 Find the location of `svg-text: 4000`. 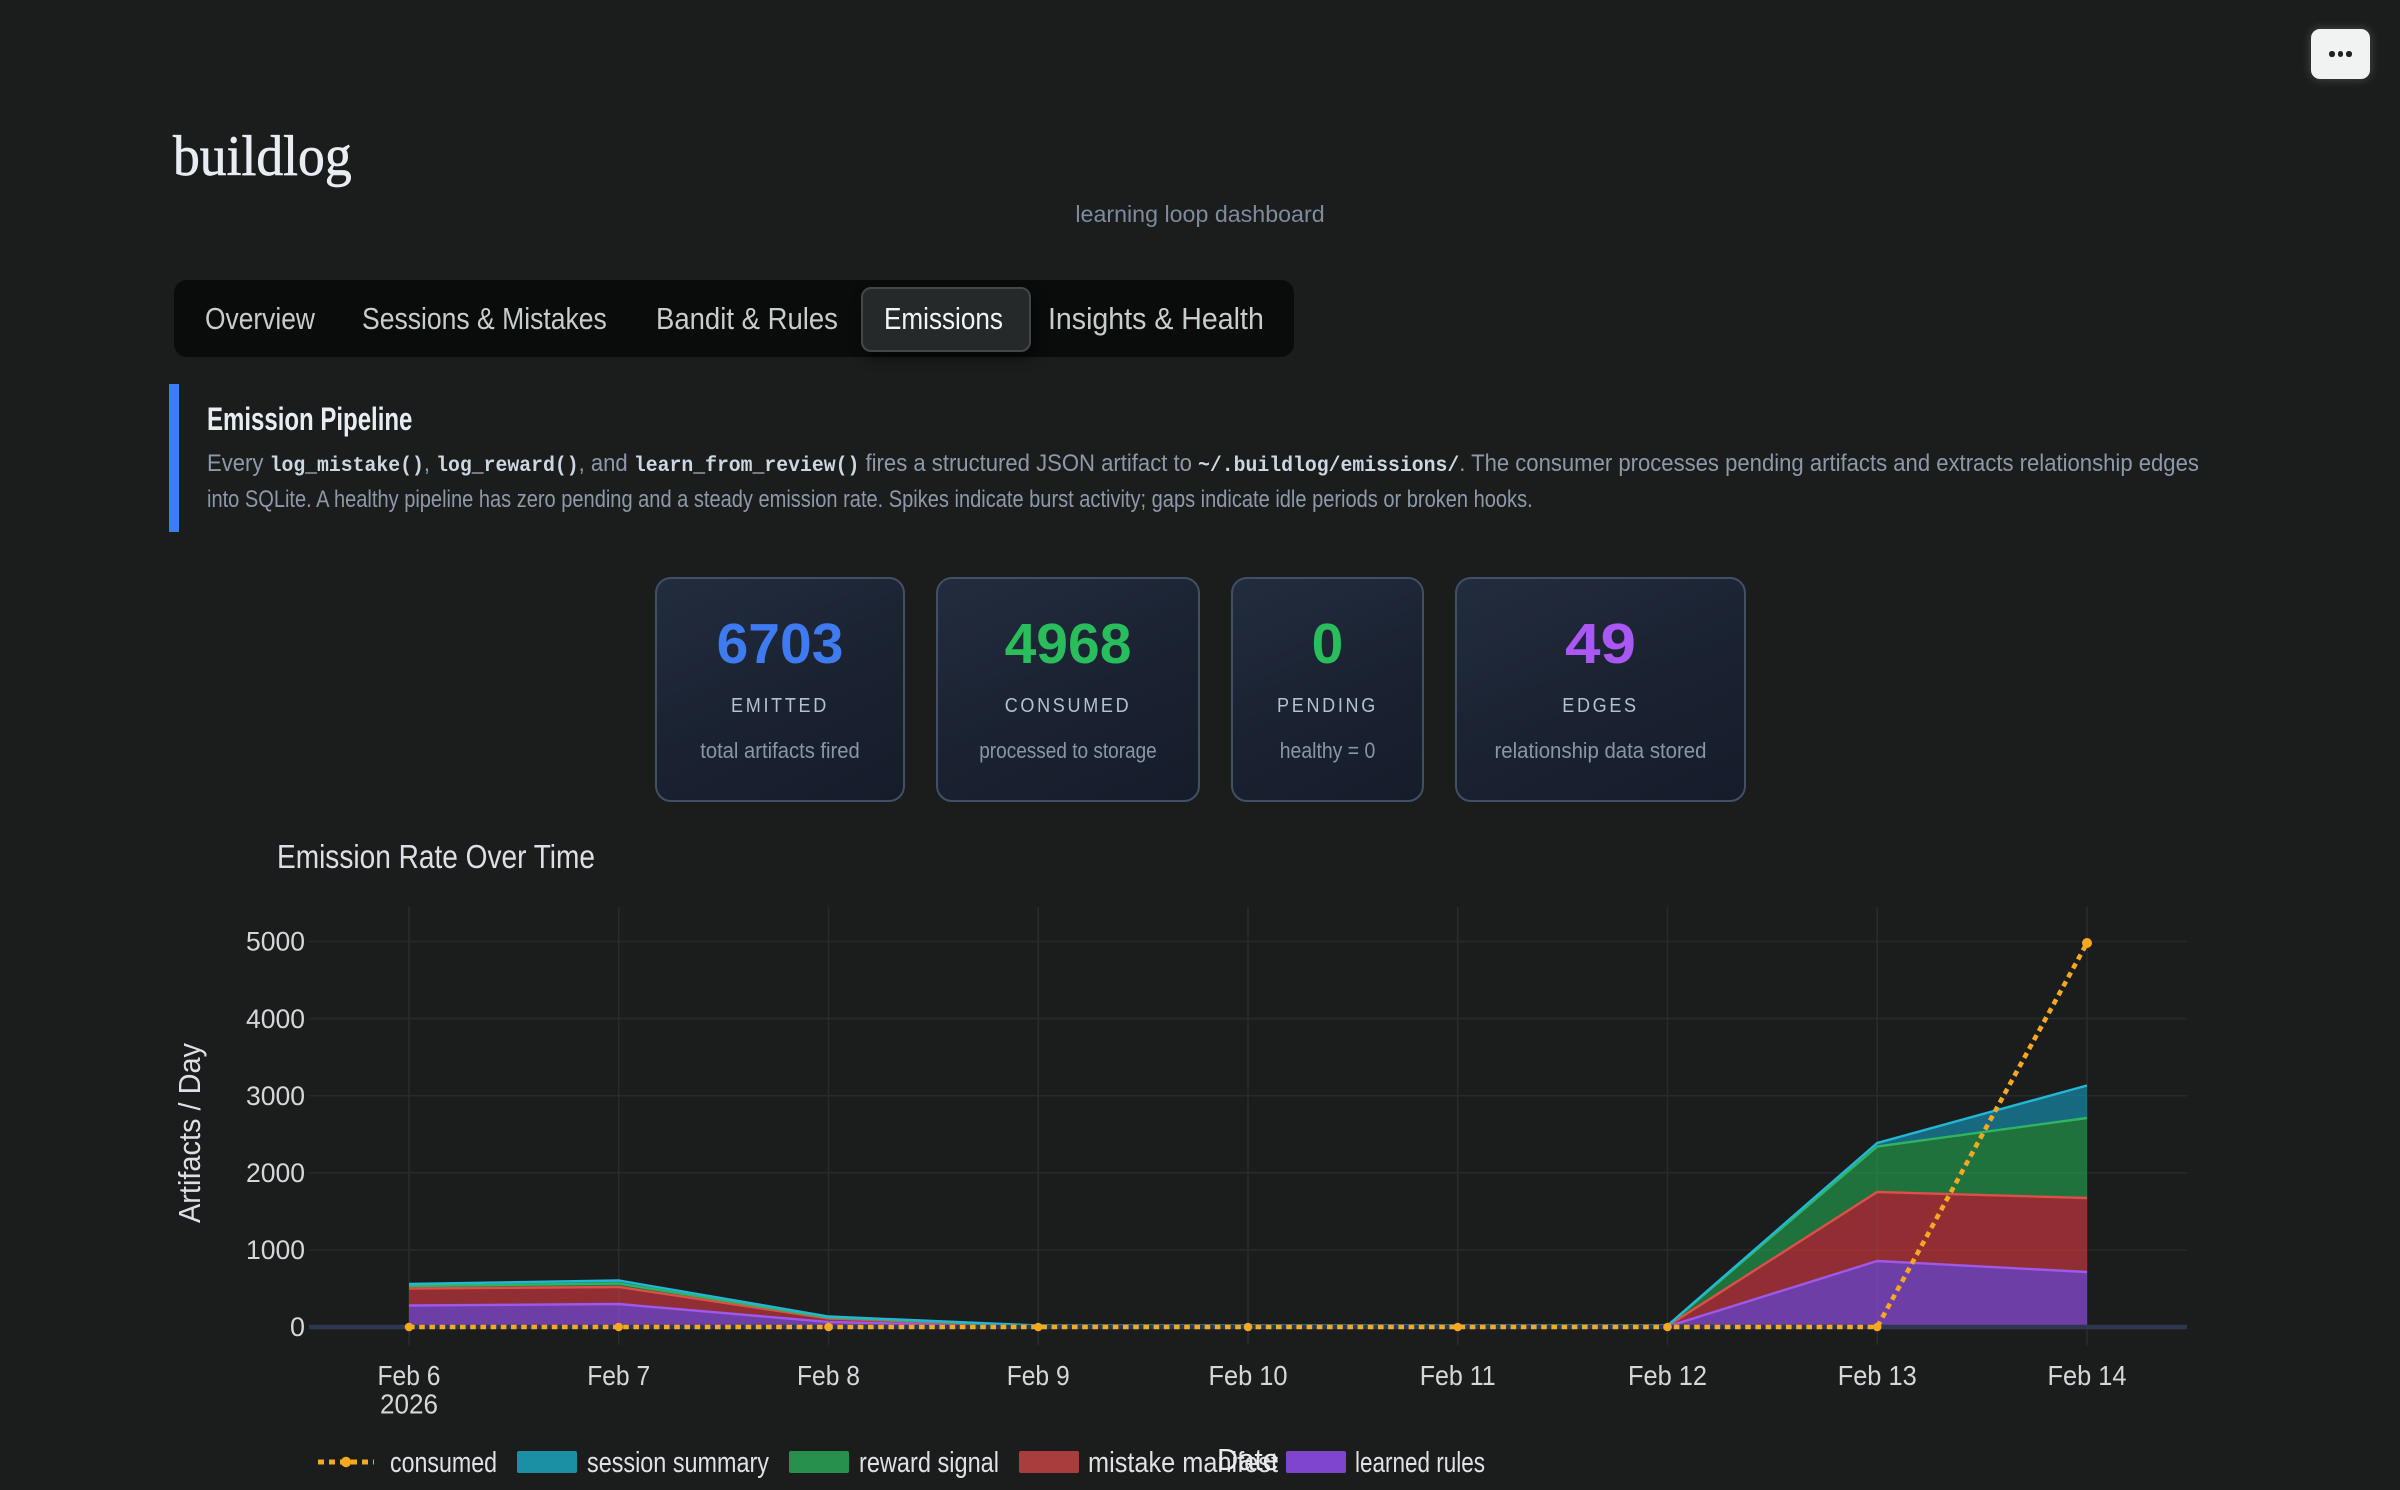

svg-text: 4000 is located at coordinates (275, 1019).